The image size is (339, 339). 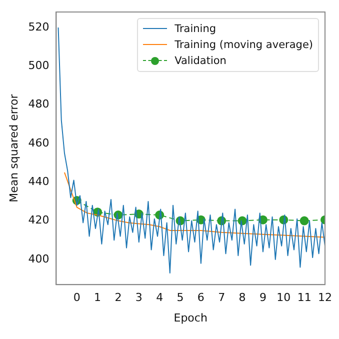 I want to click on y-tick-label: 460, so click(x=39, y=143).